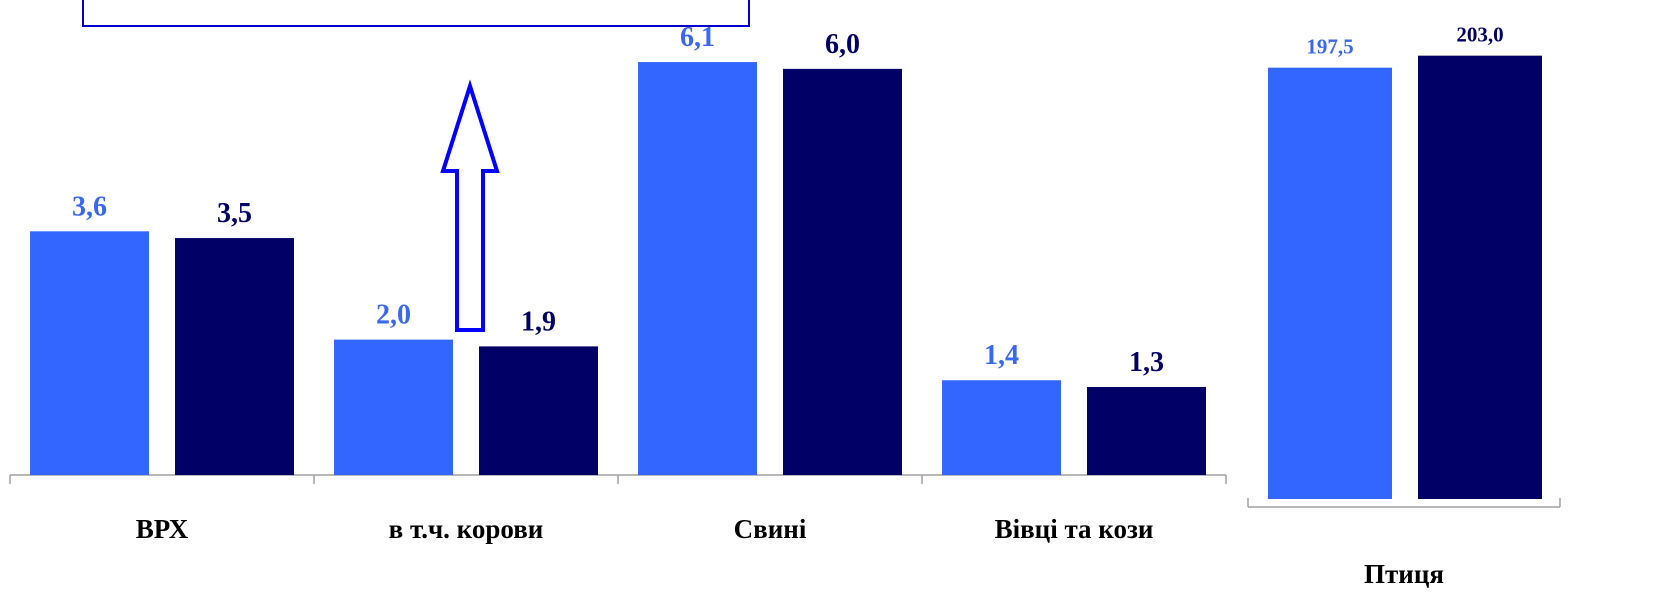 The image size is (1662, 603). I want to click on category-label: Птиця, so click(1404, 574).